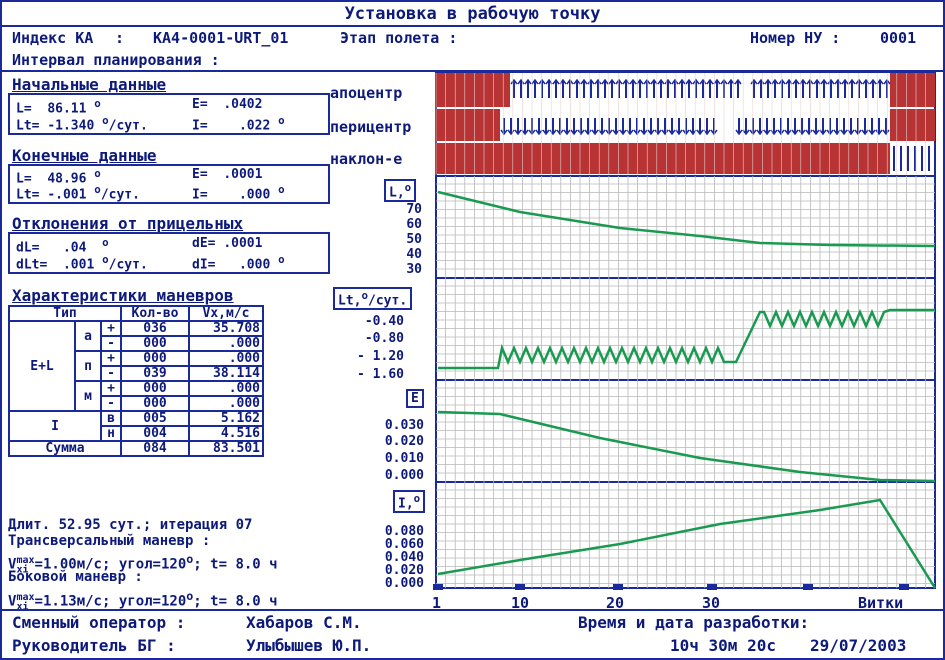 The height and width of the screenshot is (660, 945). What do you see at coordinates (414, 209) in the screenshot?
I see `tick-label: 70` at bounding box center [414, 209].